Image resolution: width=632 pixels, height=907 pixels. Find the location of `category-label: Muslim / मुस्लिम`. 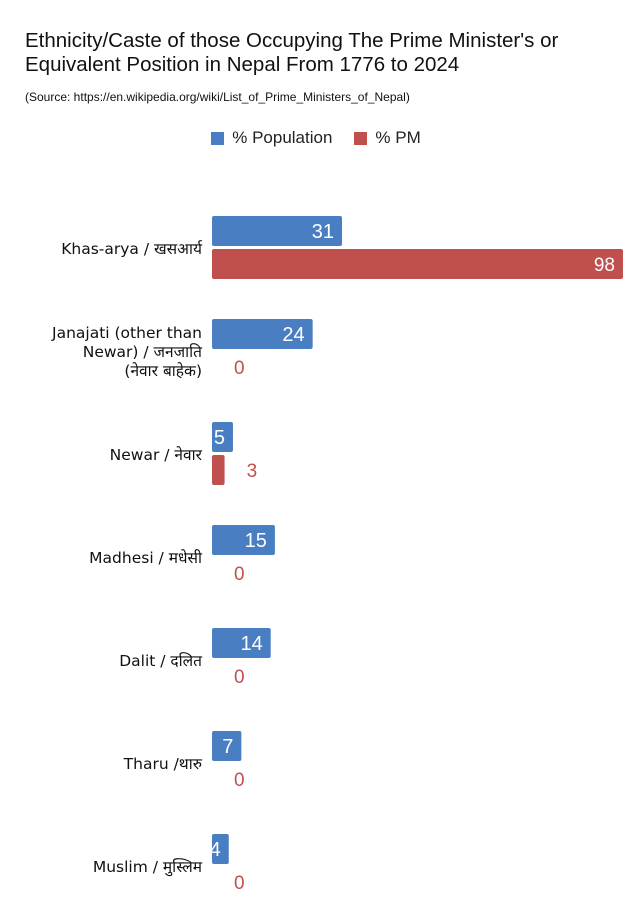

category-label: Muslim / मुस्लिम is located at coordinates (148, 867).